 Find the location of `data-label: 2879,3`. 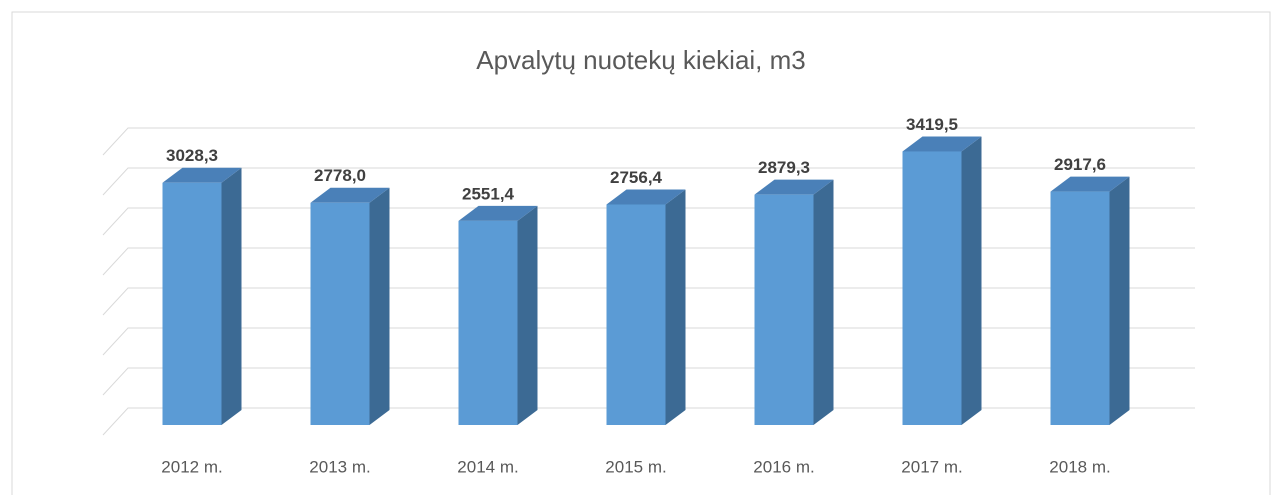

data-label: 2879,3 is located at coordinates (784, 167).